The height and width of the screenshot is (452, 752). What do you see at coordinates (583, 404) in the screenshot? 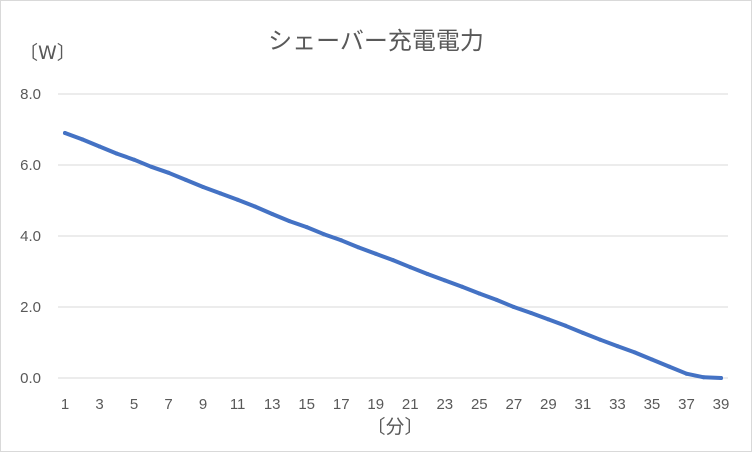
I see `x-tick-label: 31` at bounding box center [583, 404].